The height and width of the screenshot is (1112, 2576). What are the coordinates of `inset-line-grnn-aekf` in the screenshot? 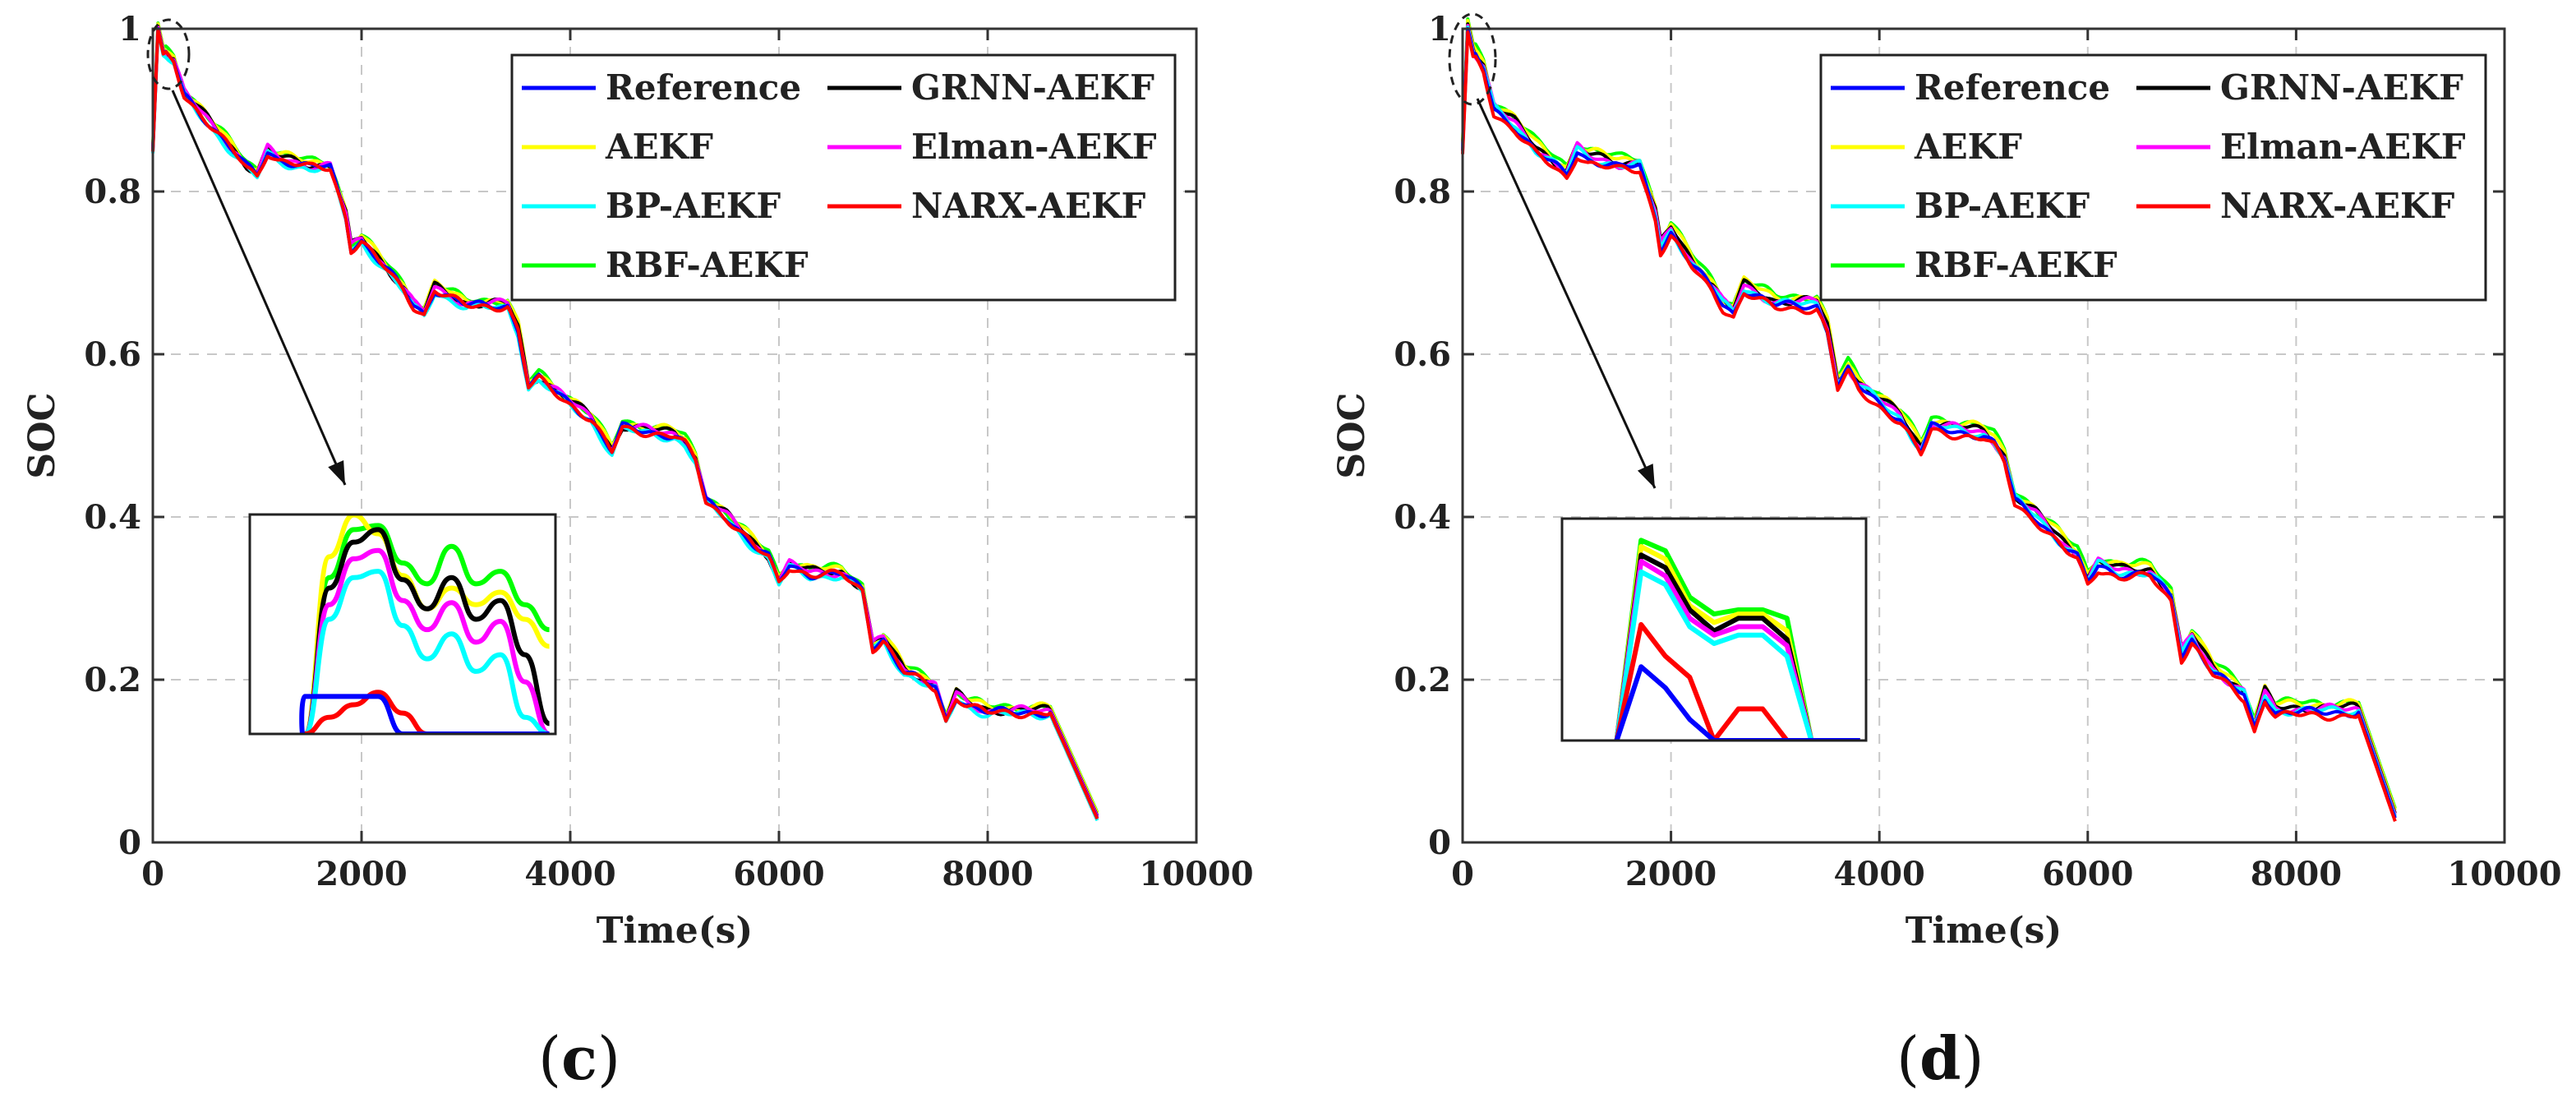 It's located at (1737, 647).